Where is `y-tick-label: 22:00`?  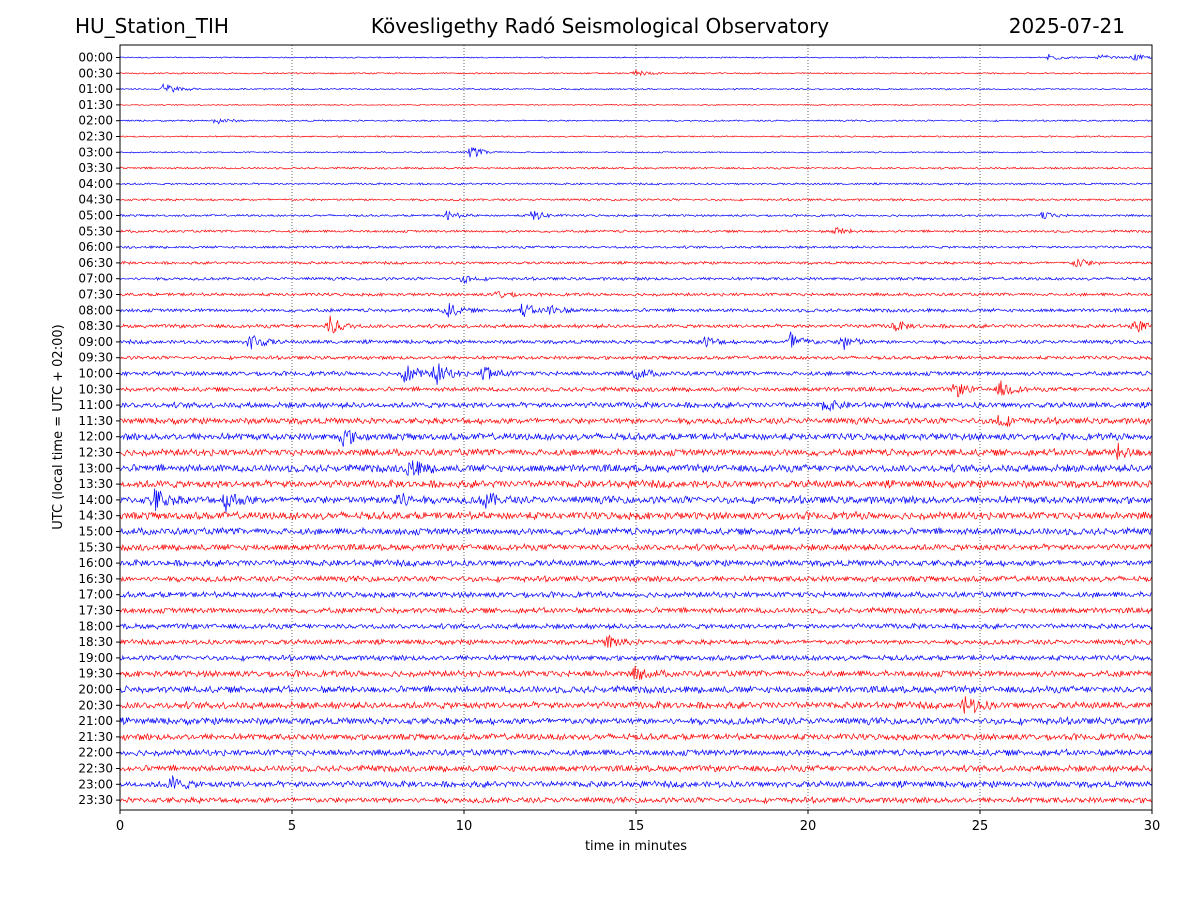
y-tick-label: 22:00 is located at coordinates (95, 753).